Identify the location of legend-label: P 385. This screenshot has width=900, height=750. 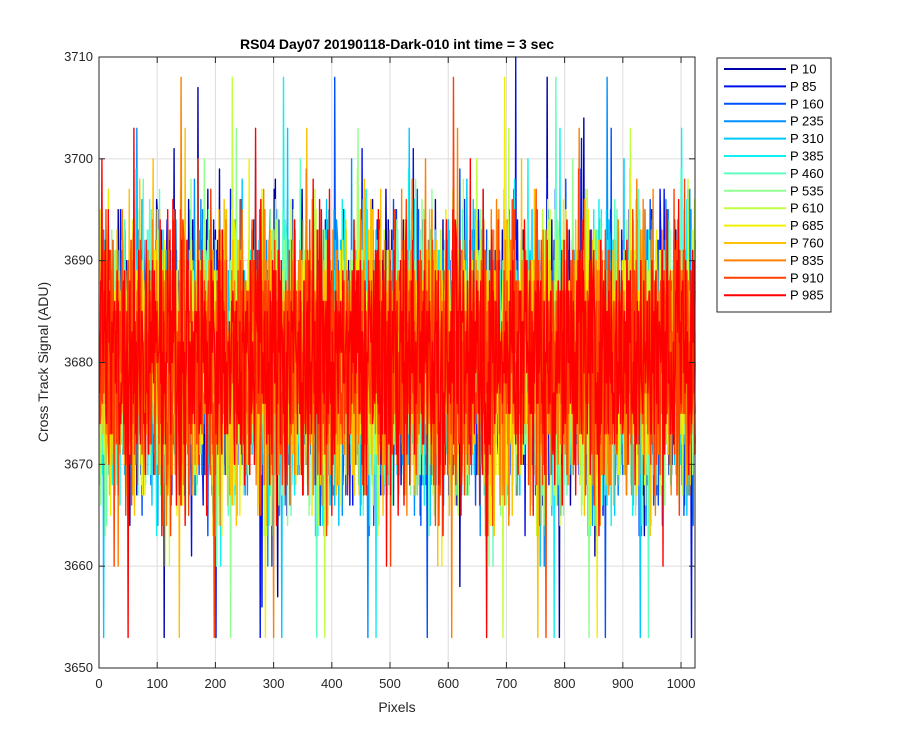
(807, 156).